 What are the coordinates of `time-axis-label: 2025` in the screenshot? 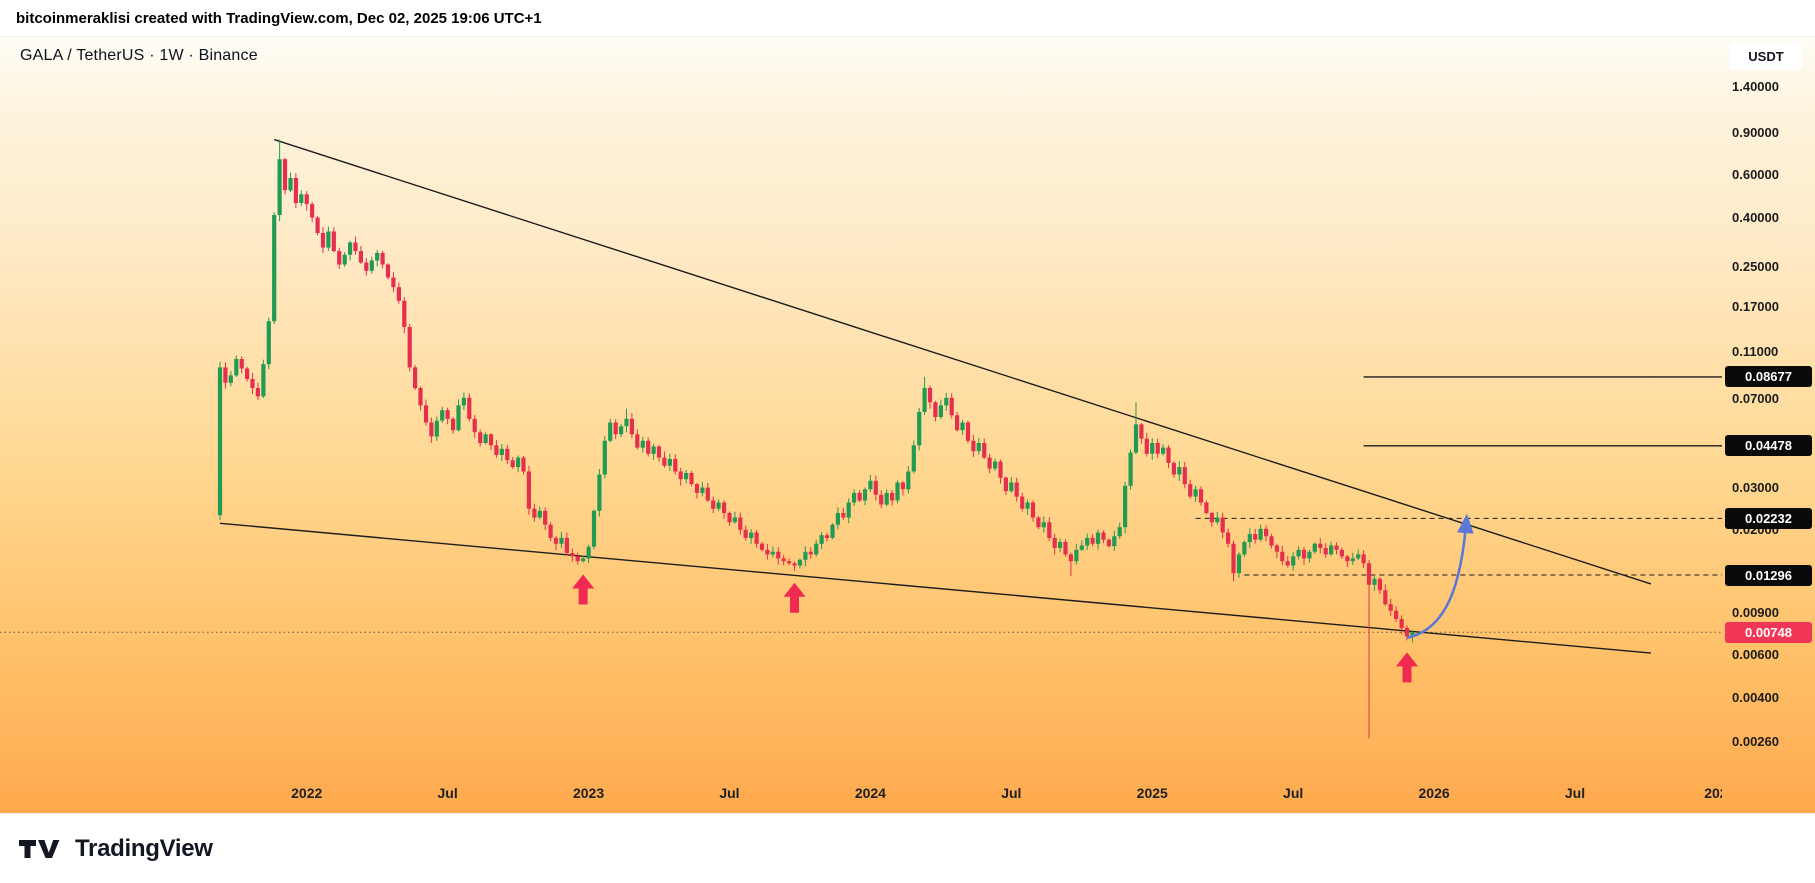 It's located at (1152, 793).